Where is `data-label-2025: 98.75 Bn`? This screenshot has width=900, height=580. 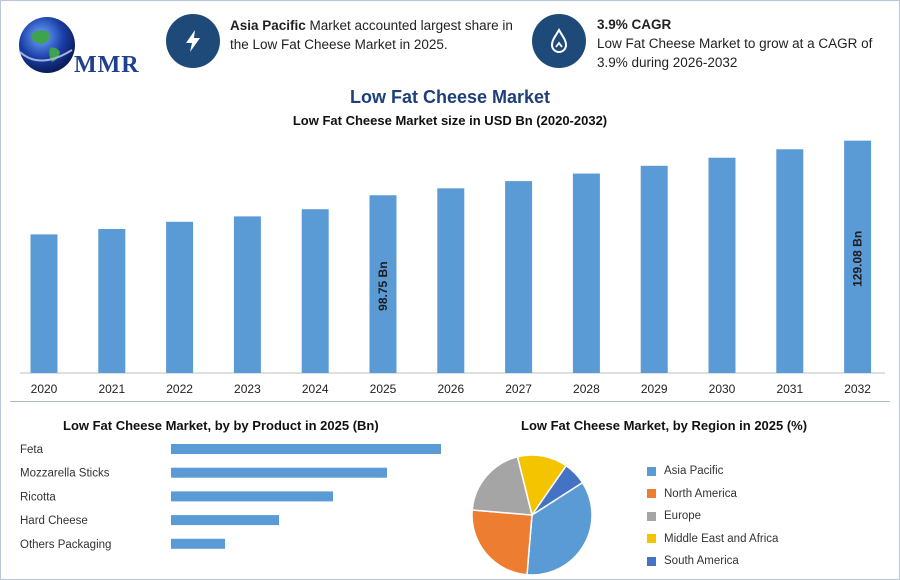 data-label-2025: 98.75 Bn is located at coordinates (383, 285).